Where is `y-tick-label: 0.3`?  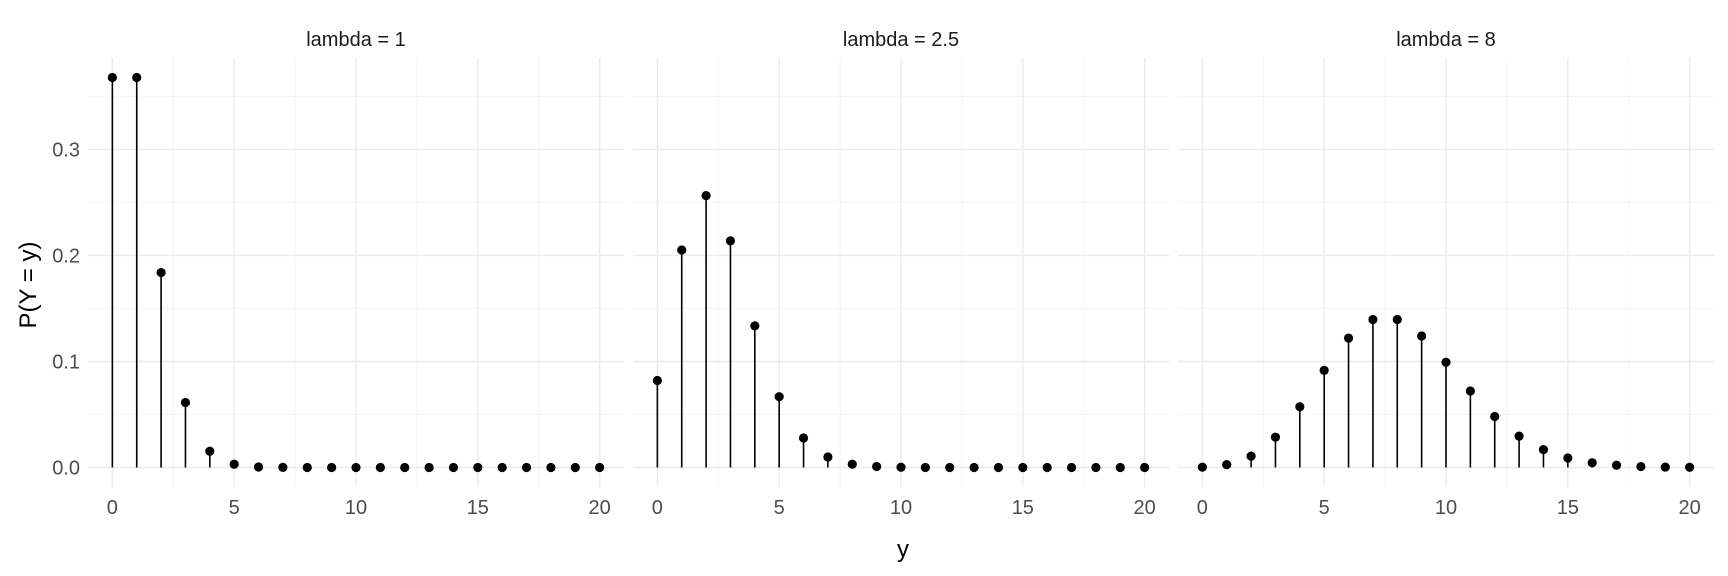
y-tick-label: 0.3 is located at coordinates (66, 150).